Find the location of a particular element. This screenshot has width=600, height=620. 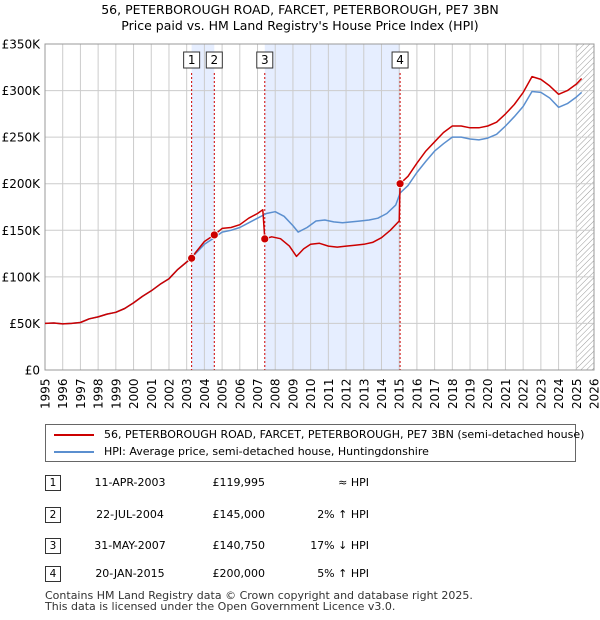

y-tick-label: £100K is located at coordinates (22, 277).